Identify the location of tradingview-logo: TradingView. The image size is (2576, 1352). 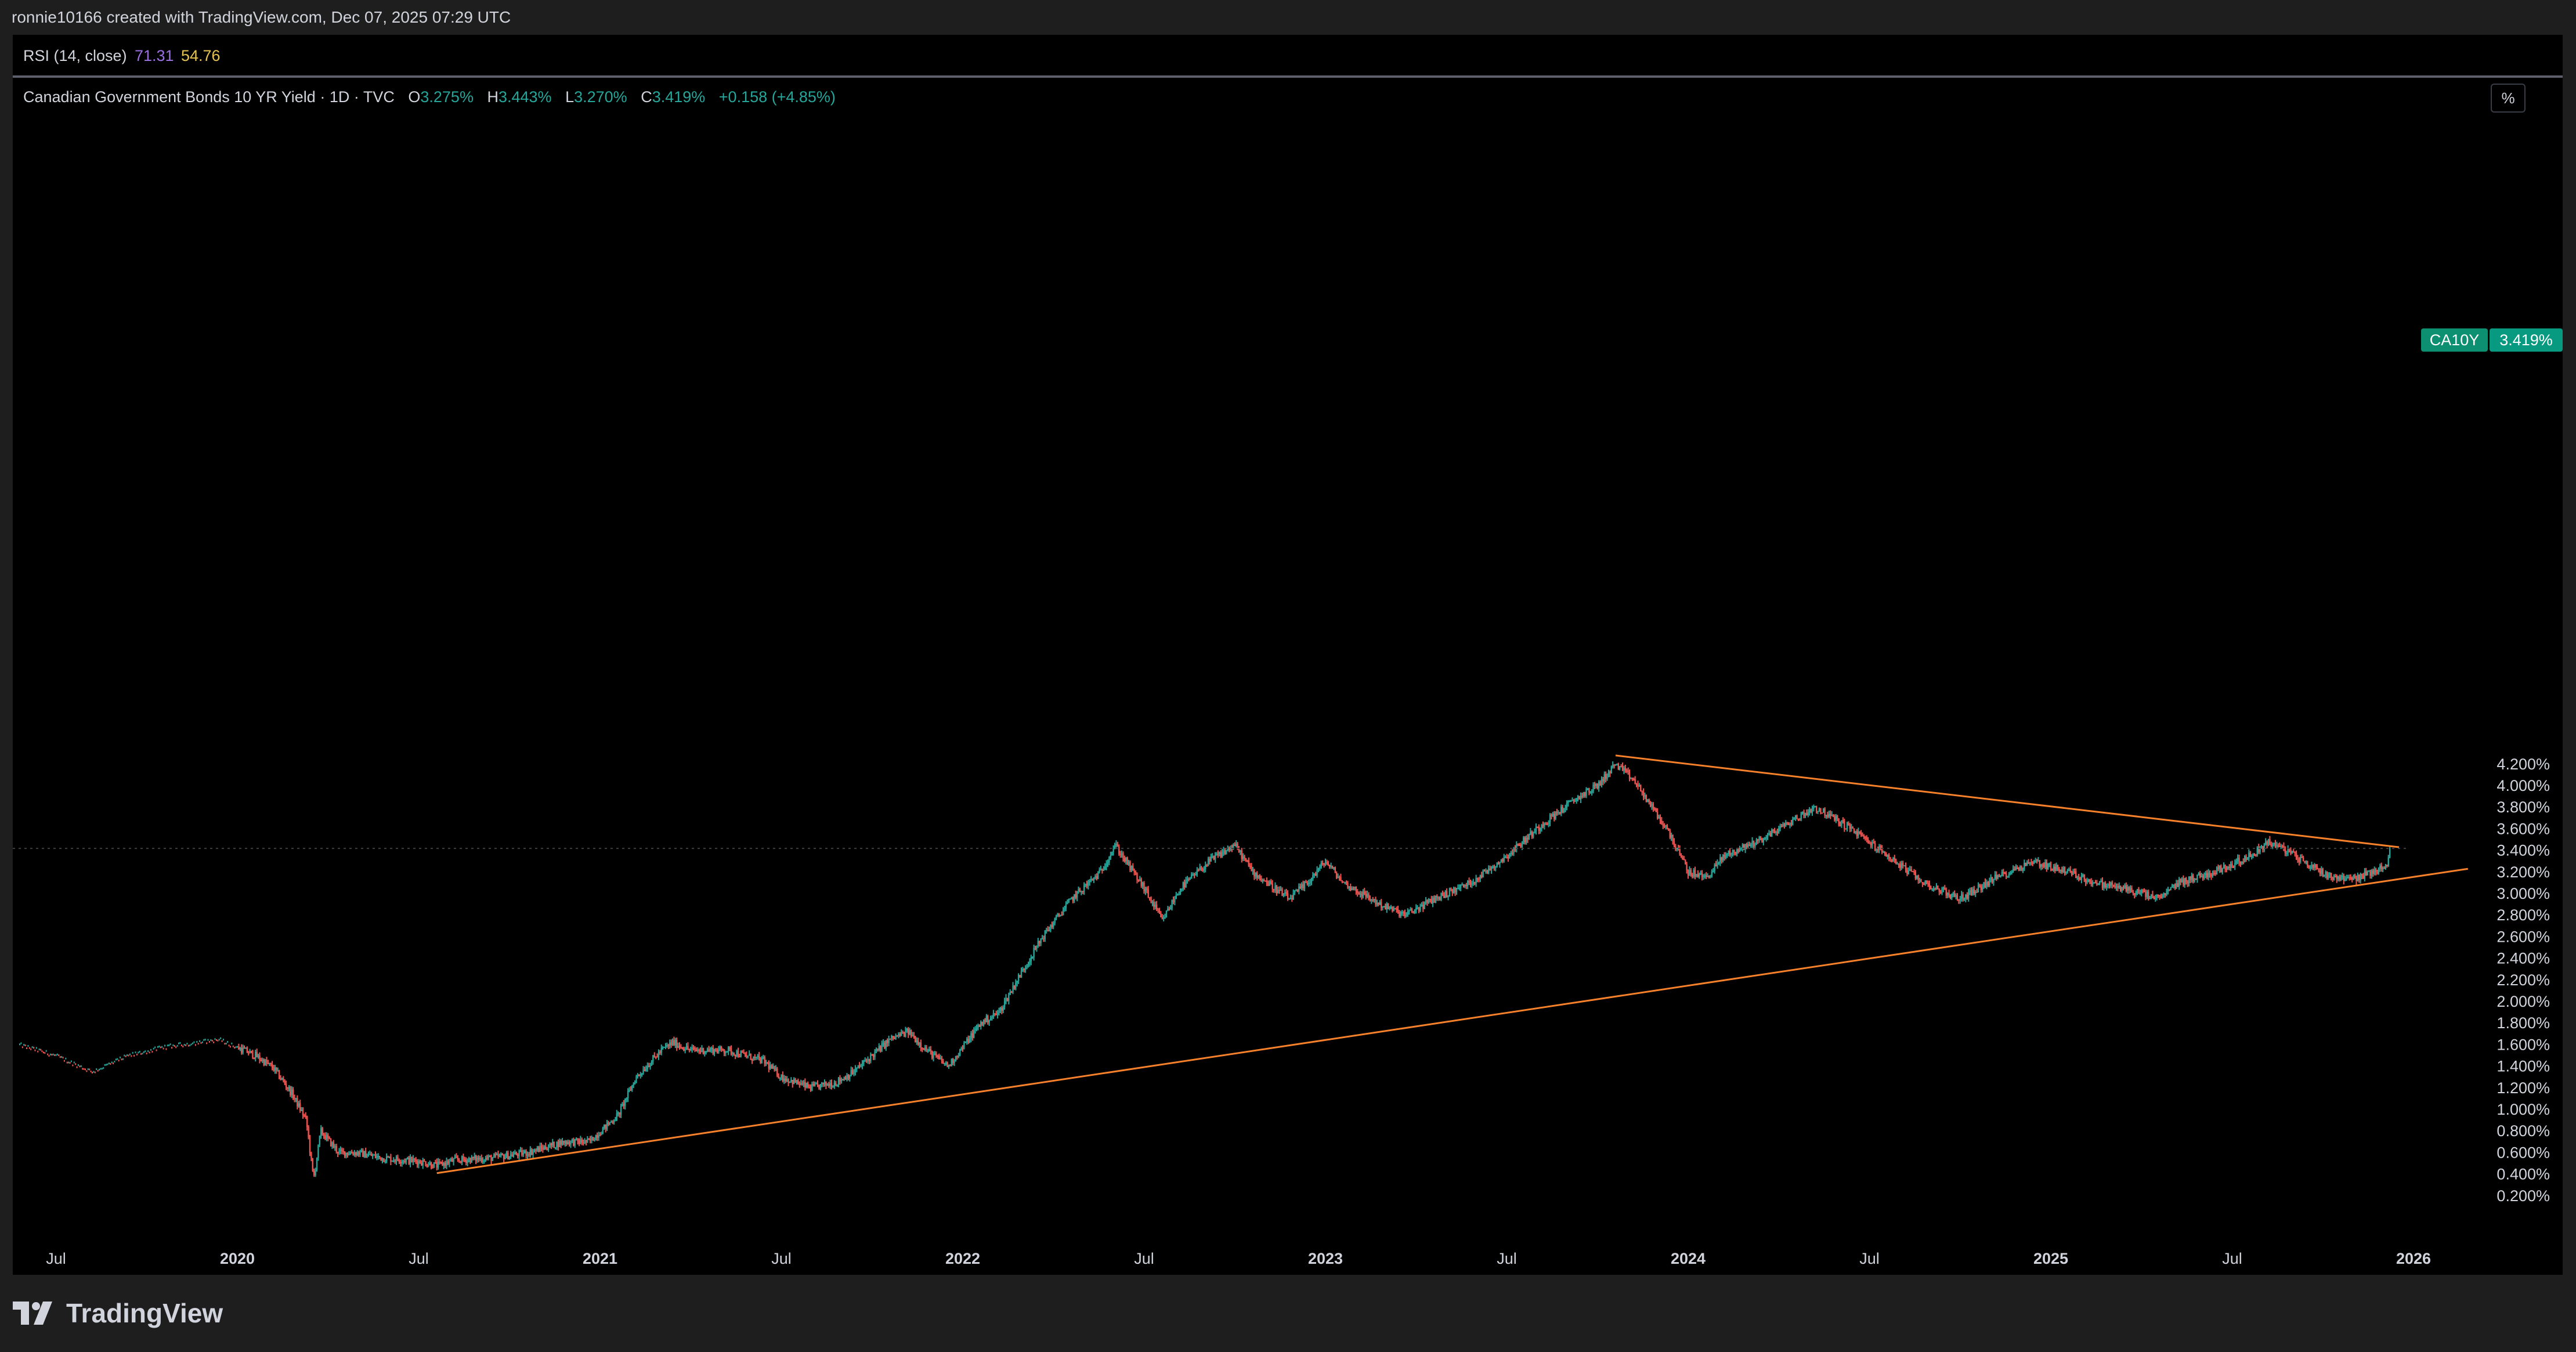
(118, 1313).